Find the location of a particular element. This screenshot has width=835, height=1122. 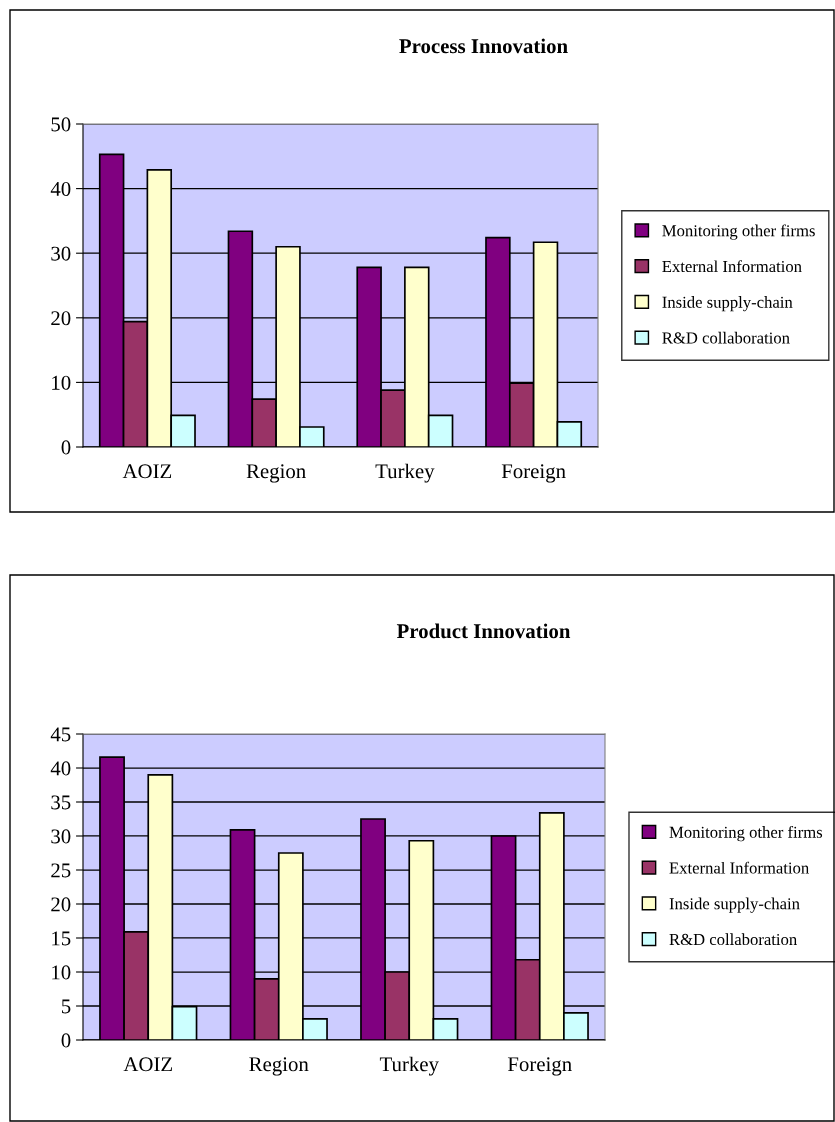

chart-title: Product Innovation is located at coordinates (483, 631).